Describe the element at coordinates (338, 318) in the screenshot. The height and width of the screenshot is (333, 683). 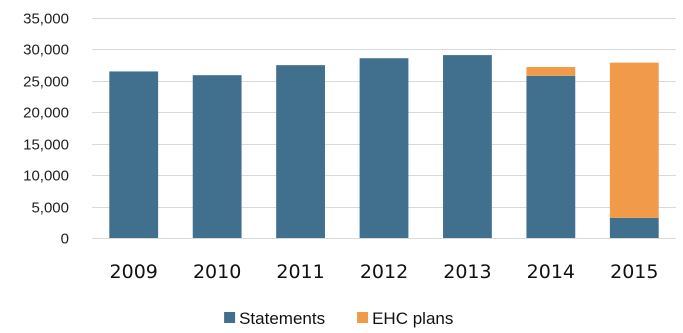
I see `legend: Statements EHC plans` at that location.